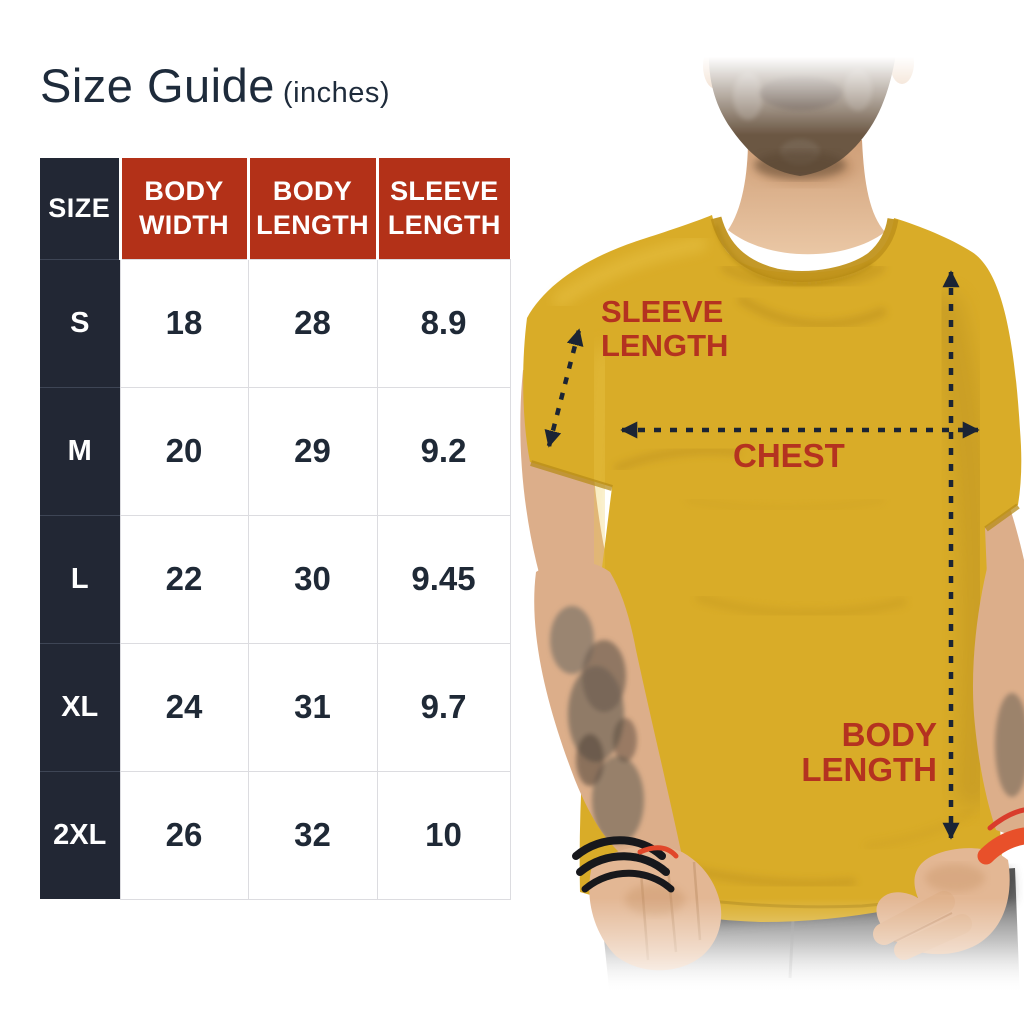 This screenshot has width=1024, height=1024. What do you see at coordinates (443, 323) in the screenshot?
I see `value-cell: 8.9` at bounding box center [443, 323].